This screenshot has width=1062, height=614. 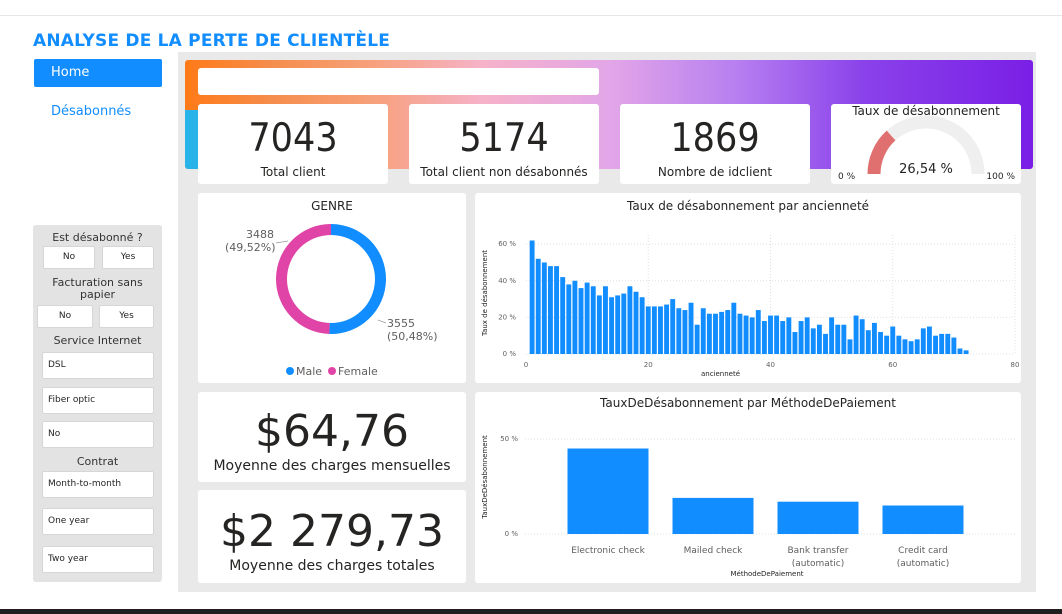 What do you see at coordinates (303, 279) in the screenshot?
I see `donut-slice-female` at bounding box center [303, 279].